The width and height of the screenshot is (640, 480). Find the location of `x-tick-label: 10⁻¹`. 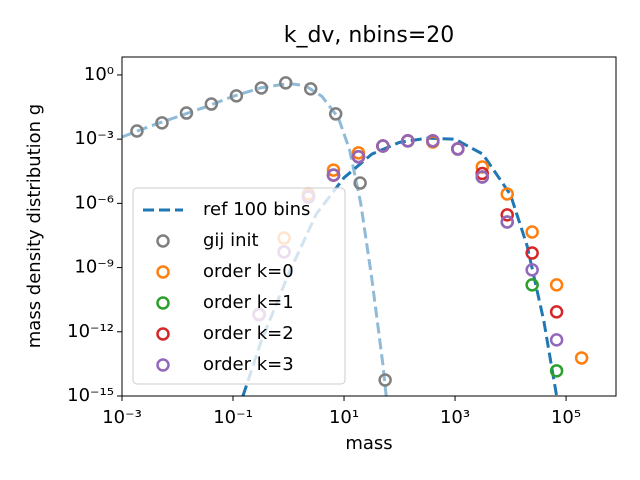

x-tick-label: 10⁻¹ is located at coordinates (233, 417).